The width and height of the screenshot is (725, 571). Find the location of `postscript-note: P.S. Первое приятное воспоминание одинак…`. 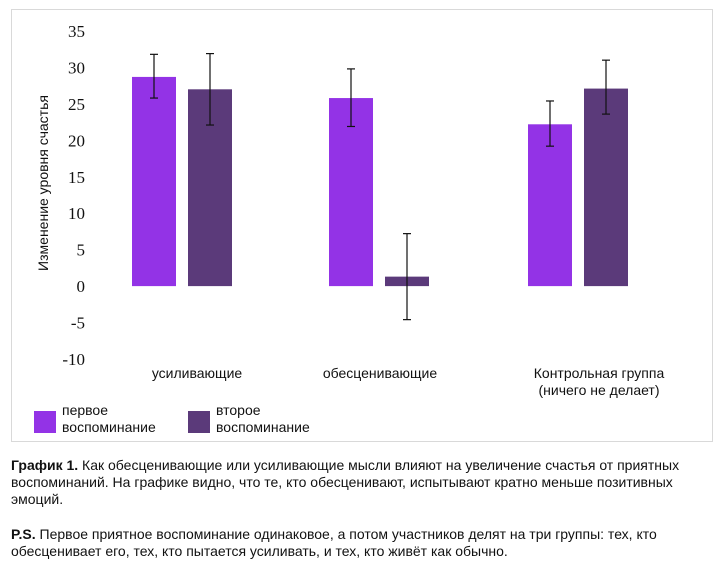

postscript-note: P.S. Первое приятное воспоминание одинак… is located at coordinates (361, 543).